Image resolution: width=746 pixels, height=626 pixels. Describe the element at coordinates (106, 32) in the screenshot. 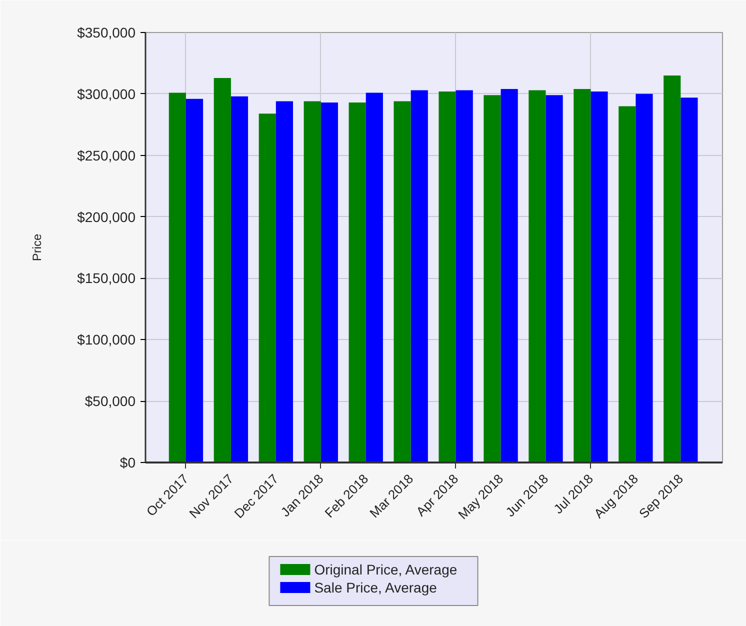

I see `y-tick-label: $350,000` at that location.